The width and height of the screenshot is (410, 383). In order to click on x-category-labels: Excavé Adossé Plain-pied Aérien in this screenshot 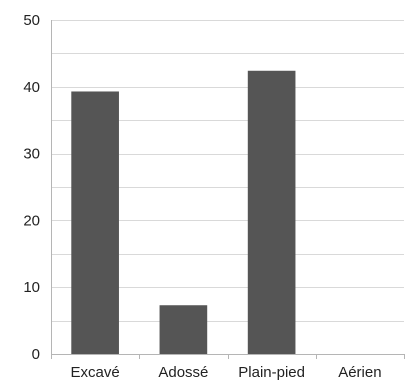, I will do `click(226, 372)`.